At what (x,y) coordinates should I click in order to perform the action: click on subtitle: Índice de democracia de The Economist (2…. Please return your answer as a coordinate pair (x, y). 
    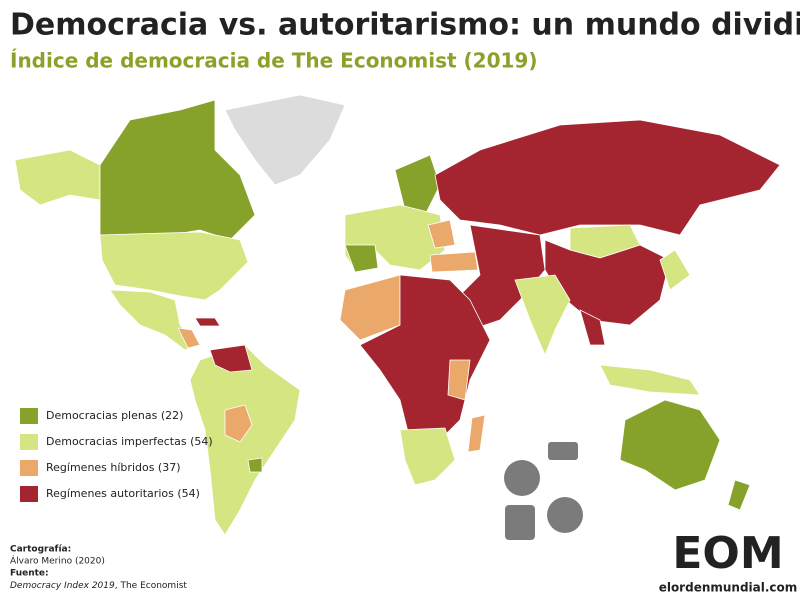
    Looking at the image, I should click on (273, 61).